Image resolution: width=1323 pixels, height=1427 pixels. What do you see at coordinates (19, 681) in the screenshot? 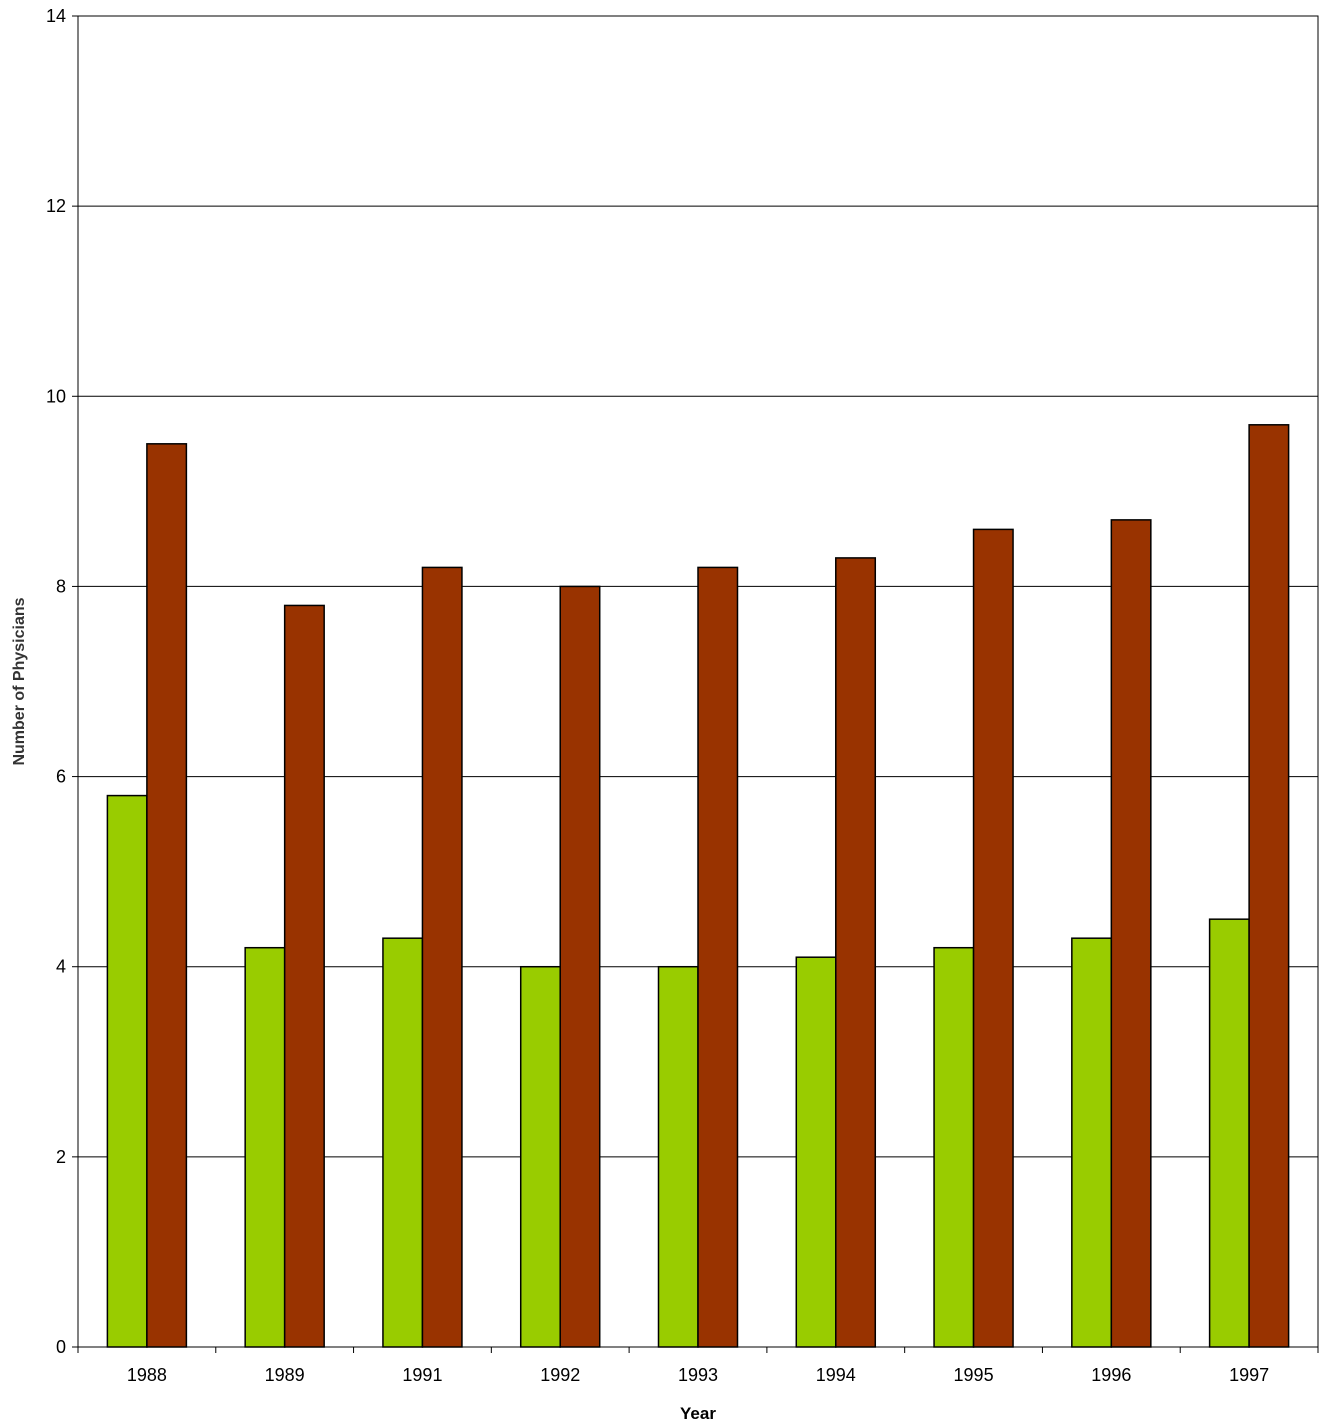
I see `y-axis-title: Number of Physicians` at bounding box center [19, 681].